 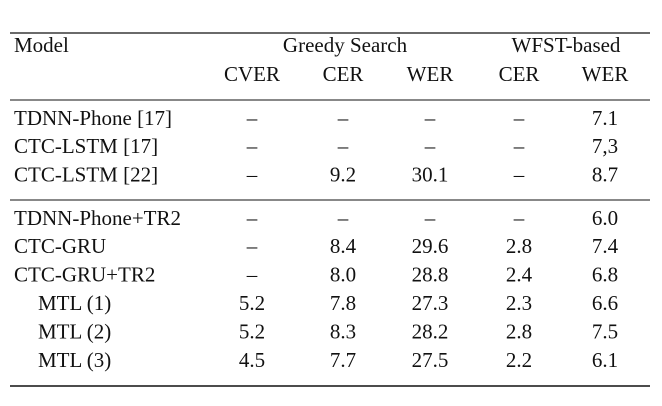 I want to click on cell: 29.6, so click(x=430, y=246).